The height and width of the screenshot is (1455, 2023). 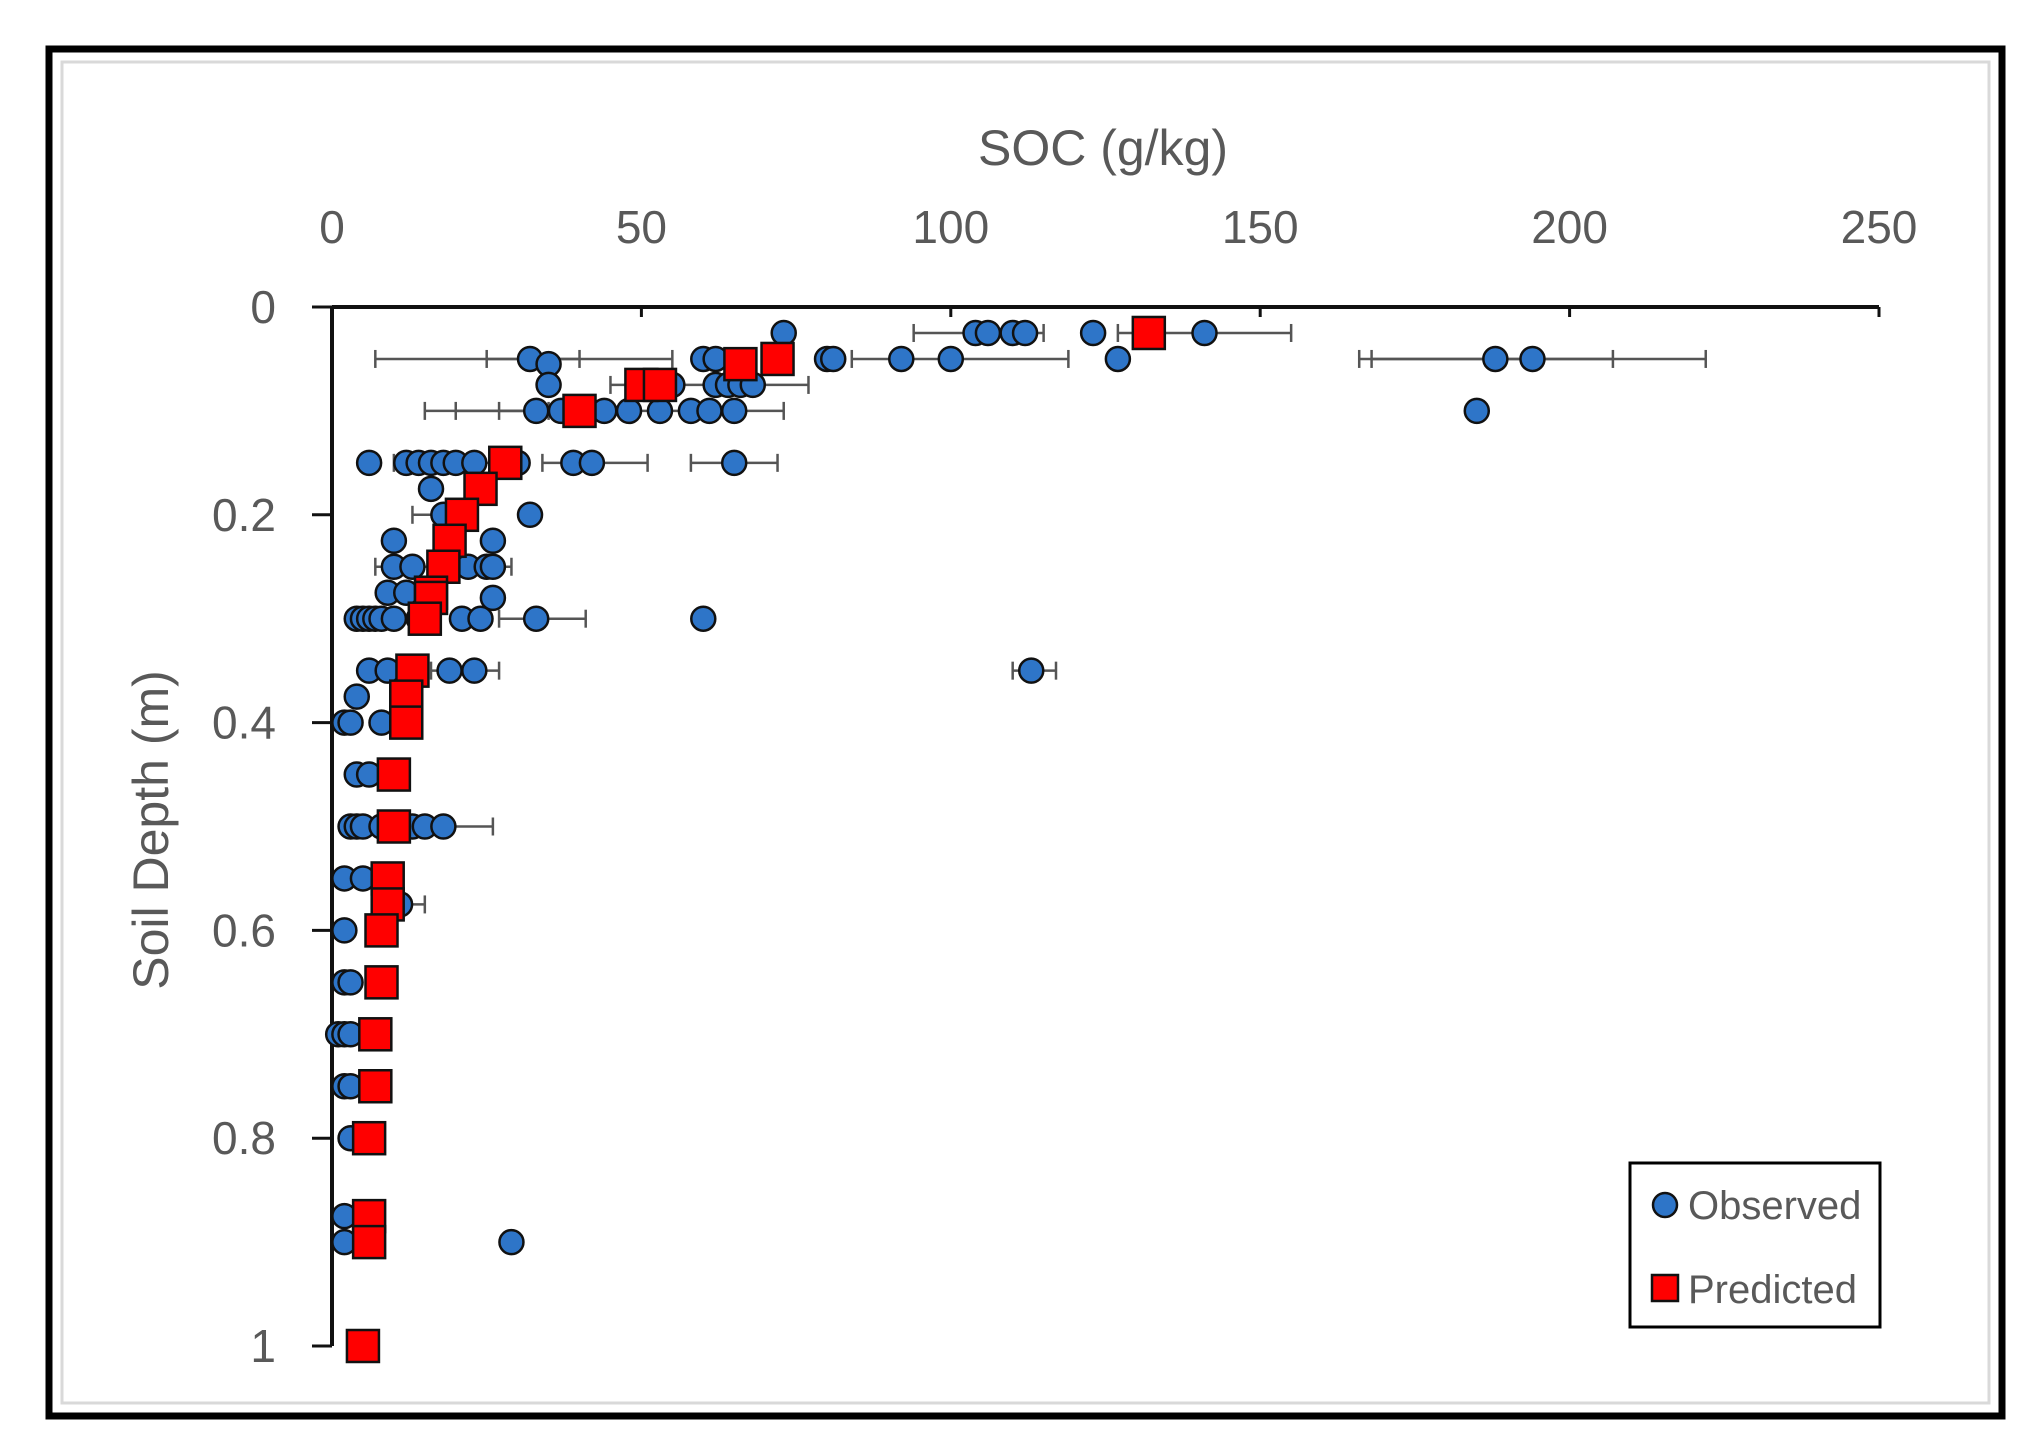 I want to click on y-tick-label: 0.2, so click(x=244, y=515).